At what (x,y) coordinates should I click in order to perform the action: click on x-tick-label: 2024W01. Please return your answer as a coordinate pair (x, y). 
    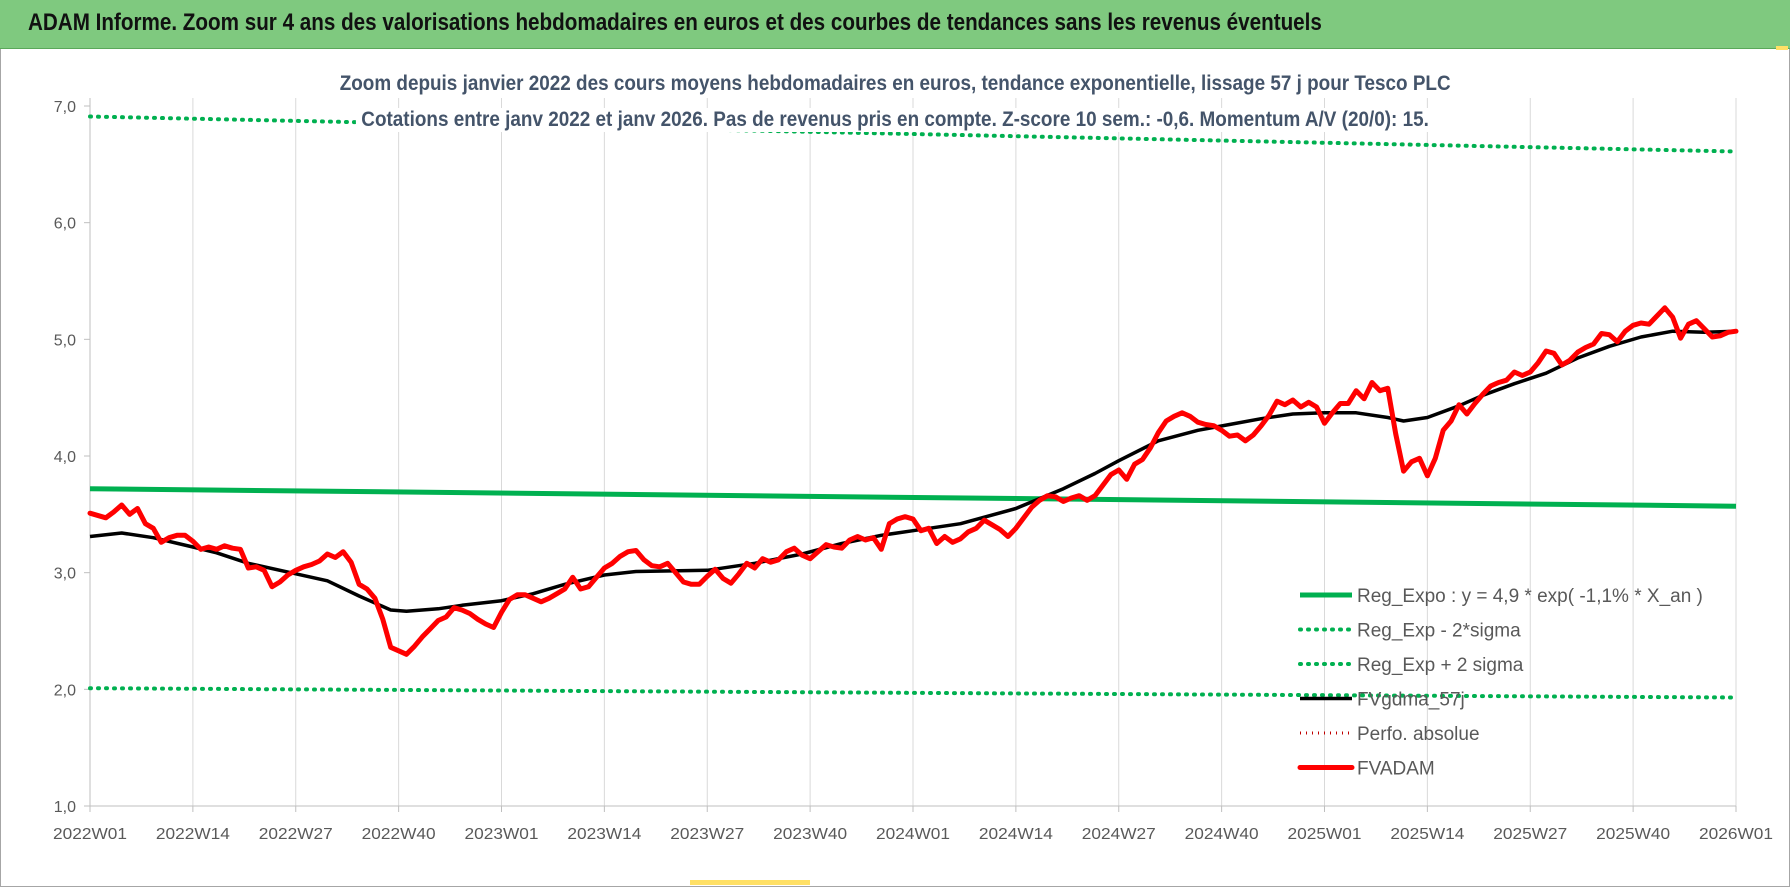
    Looking at the image, I should click on (913, 834).